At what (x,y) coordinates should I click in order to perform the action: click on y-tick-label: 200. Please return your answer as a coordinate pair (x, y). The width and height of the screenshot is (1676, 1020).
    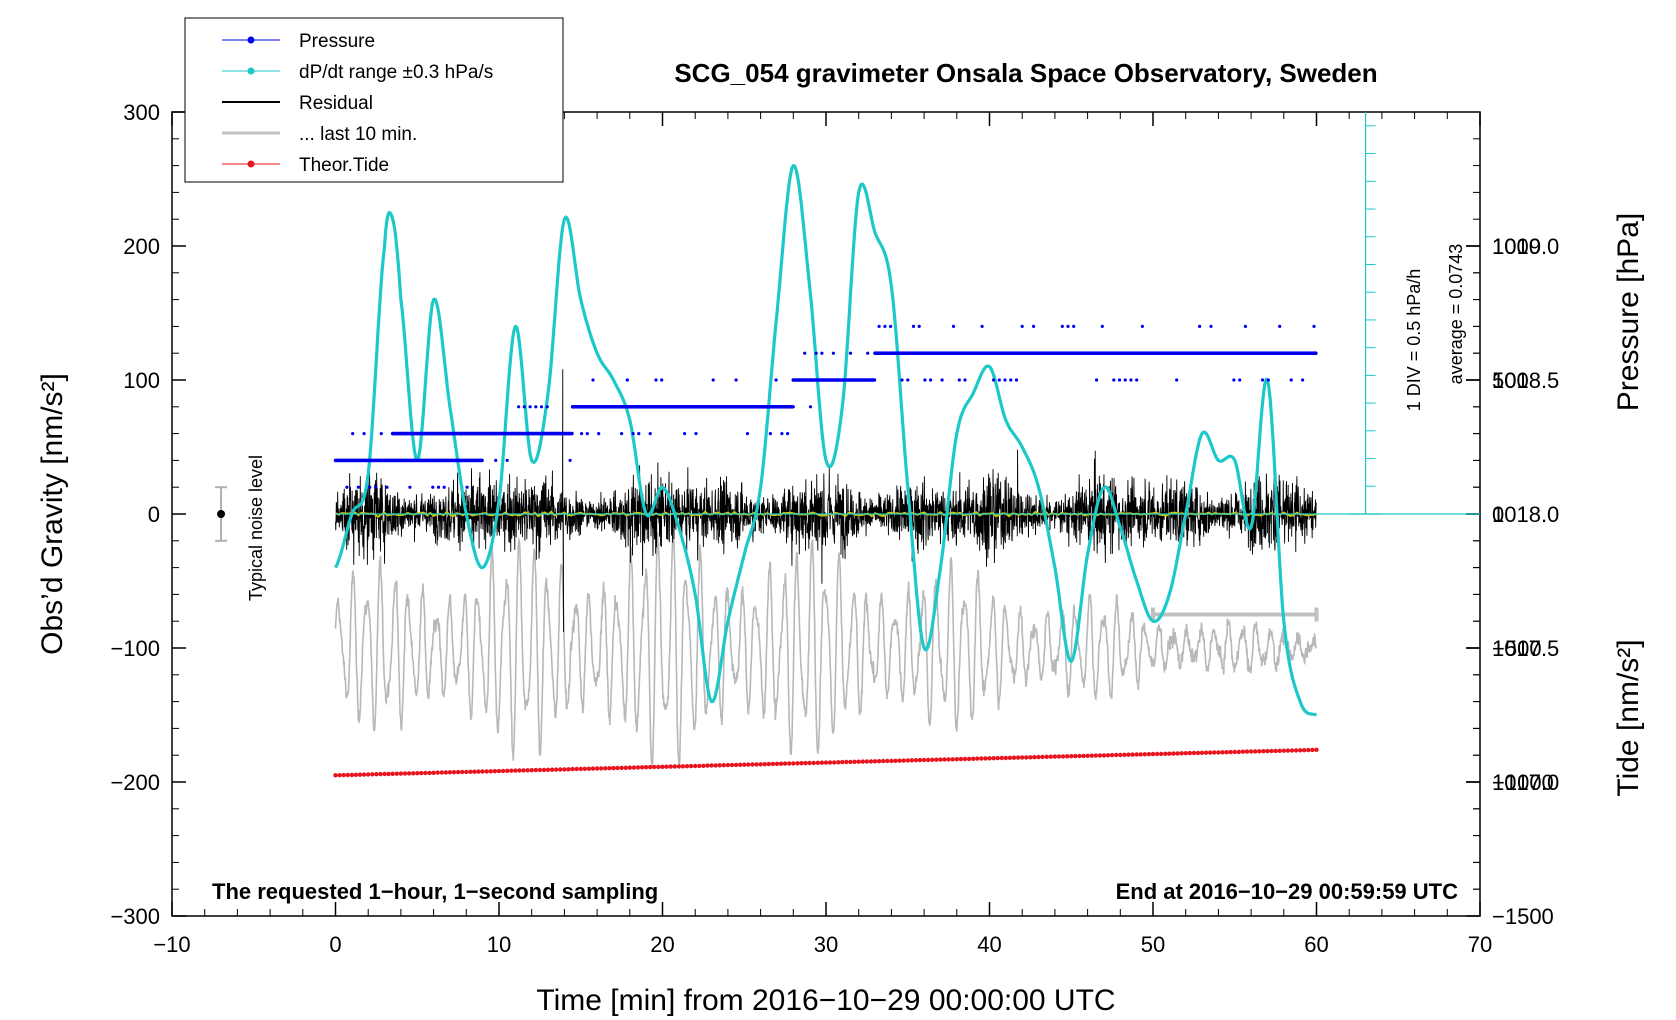
    Looking at the image, I should click on (141, 246).